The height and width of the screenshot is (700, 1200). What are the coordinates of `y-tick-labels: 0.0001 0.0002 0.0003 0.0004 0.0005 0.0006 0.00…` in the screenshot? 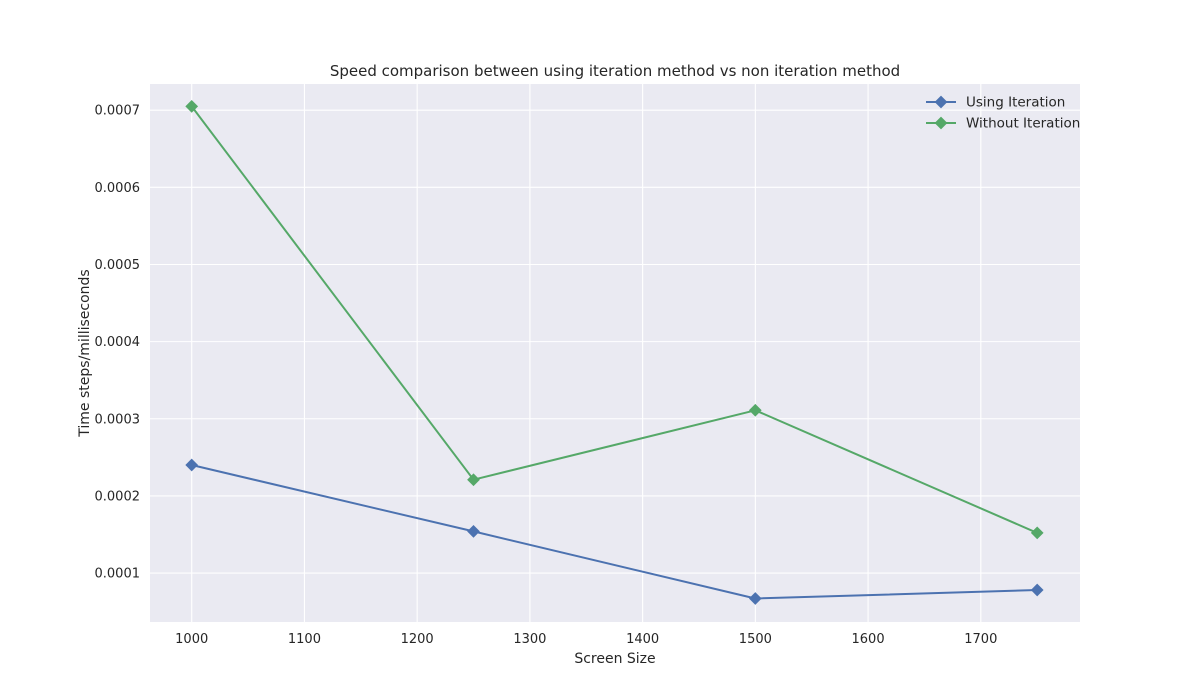 It's located at (118, 343).